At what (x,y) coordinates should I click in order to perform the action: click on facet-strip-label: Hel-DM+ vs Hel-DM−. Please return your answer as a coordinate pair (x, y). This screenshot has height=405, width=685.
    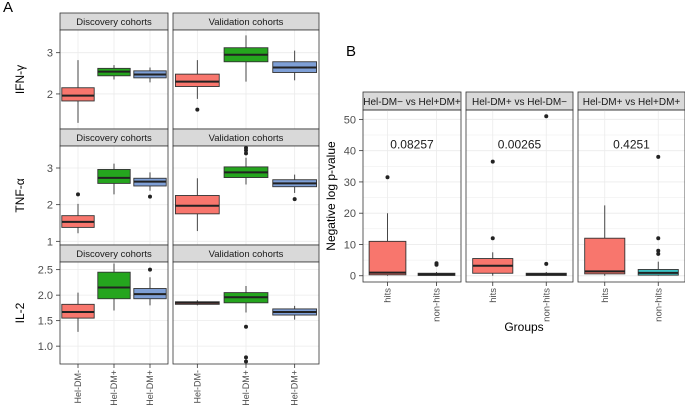
    Looking at the image, I should click on (519, 102).